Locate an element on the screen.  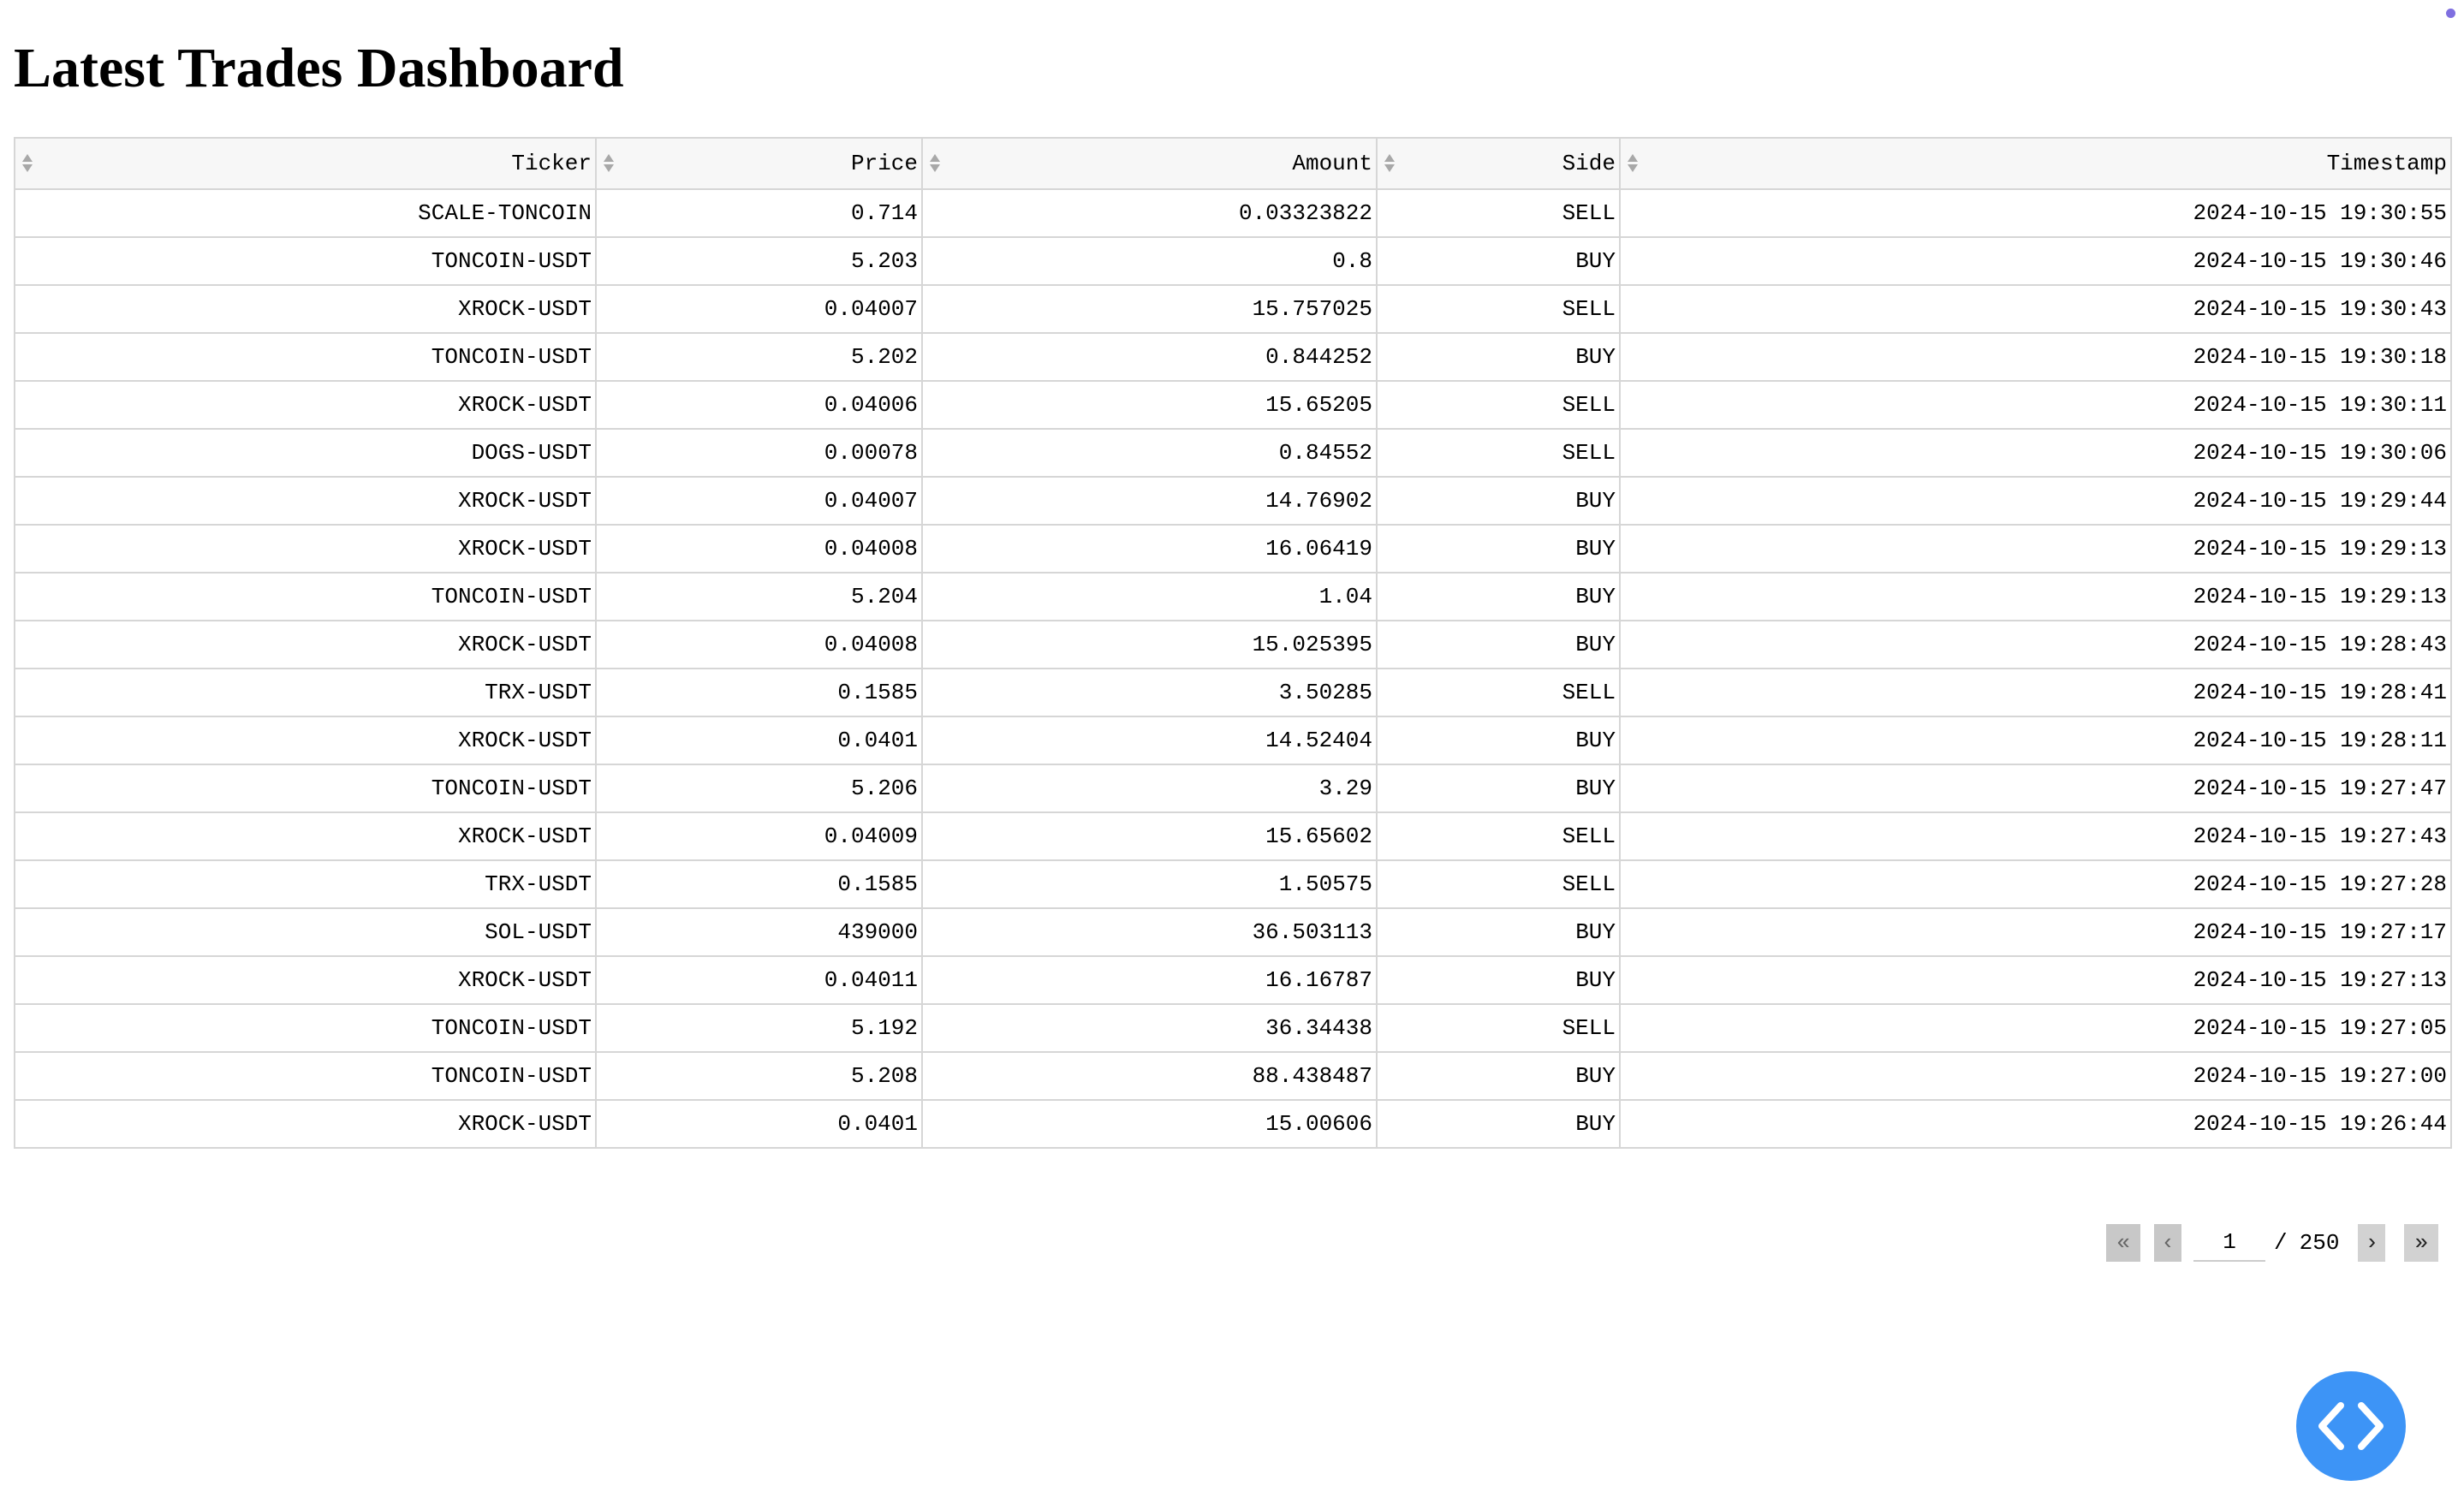
page-number-input is located at coordinates (2229, 1243).